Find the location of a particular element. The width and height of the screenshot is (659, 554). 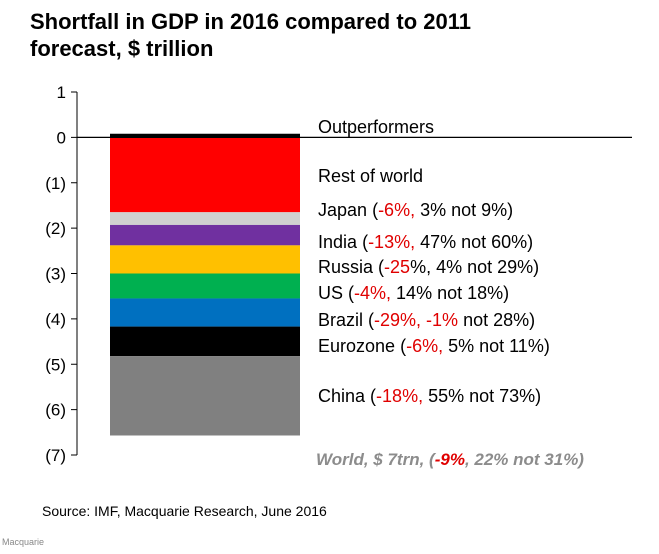

legend-china: China (-18%, 55% not 73%) is located at coordinates (429, 396).